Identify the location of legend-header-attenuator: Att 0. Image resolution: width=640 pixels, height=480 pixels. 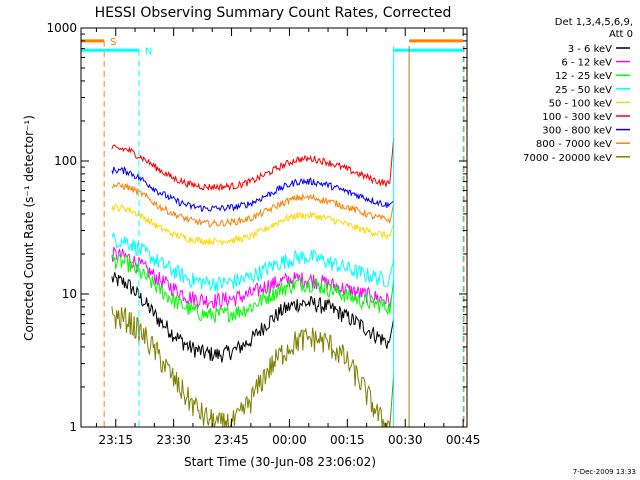
(621, 34).